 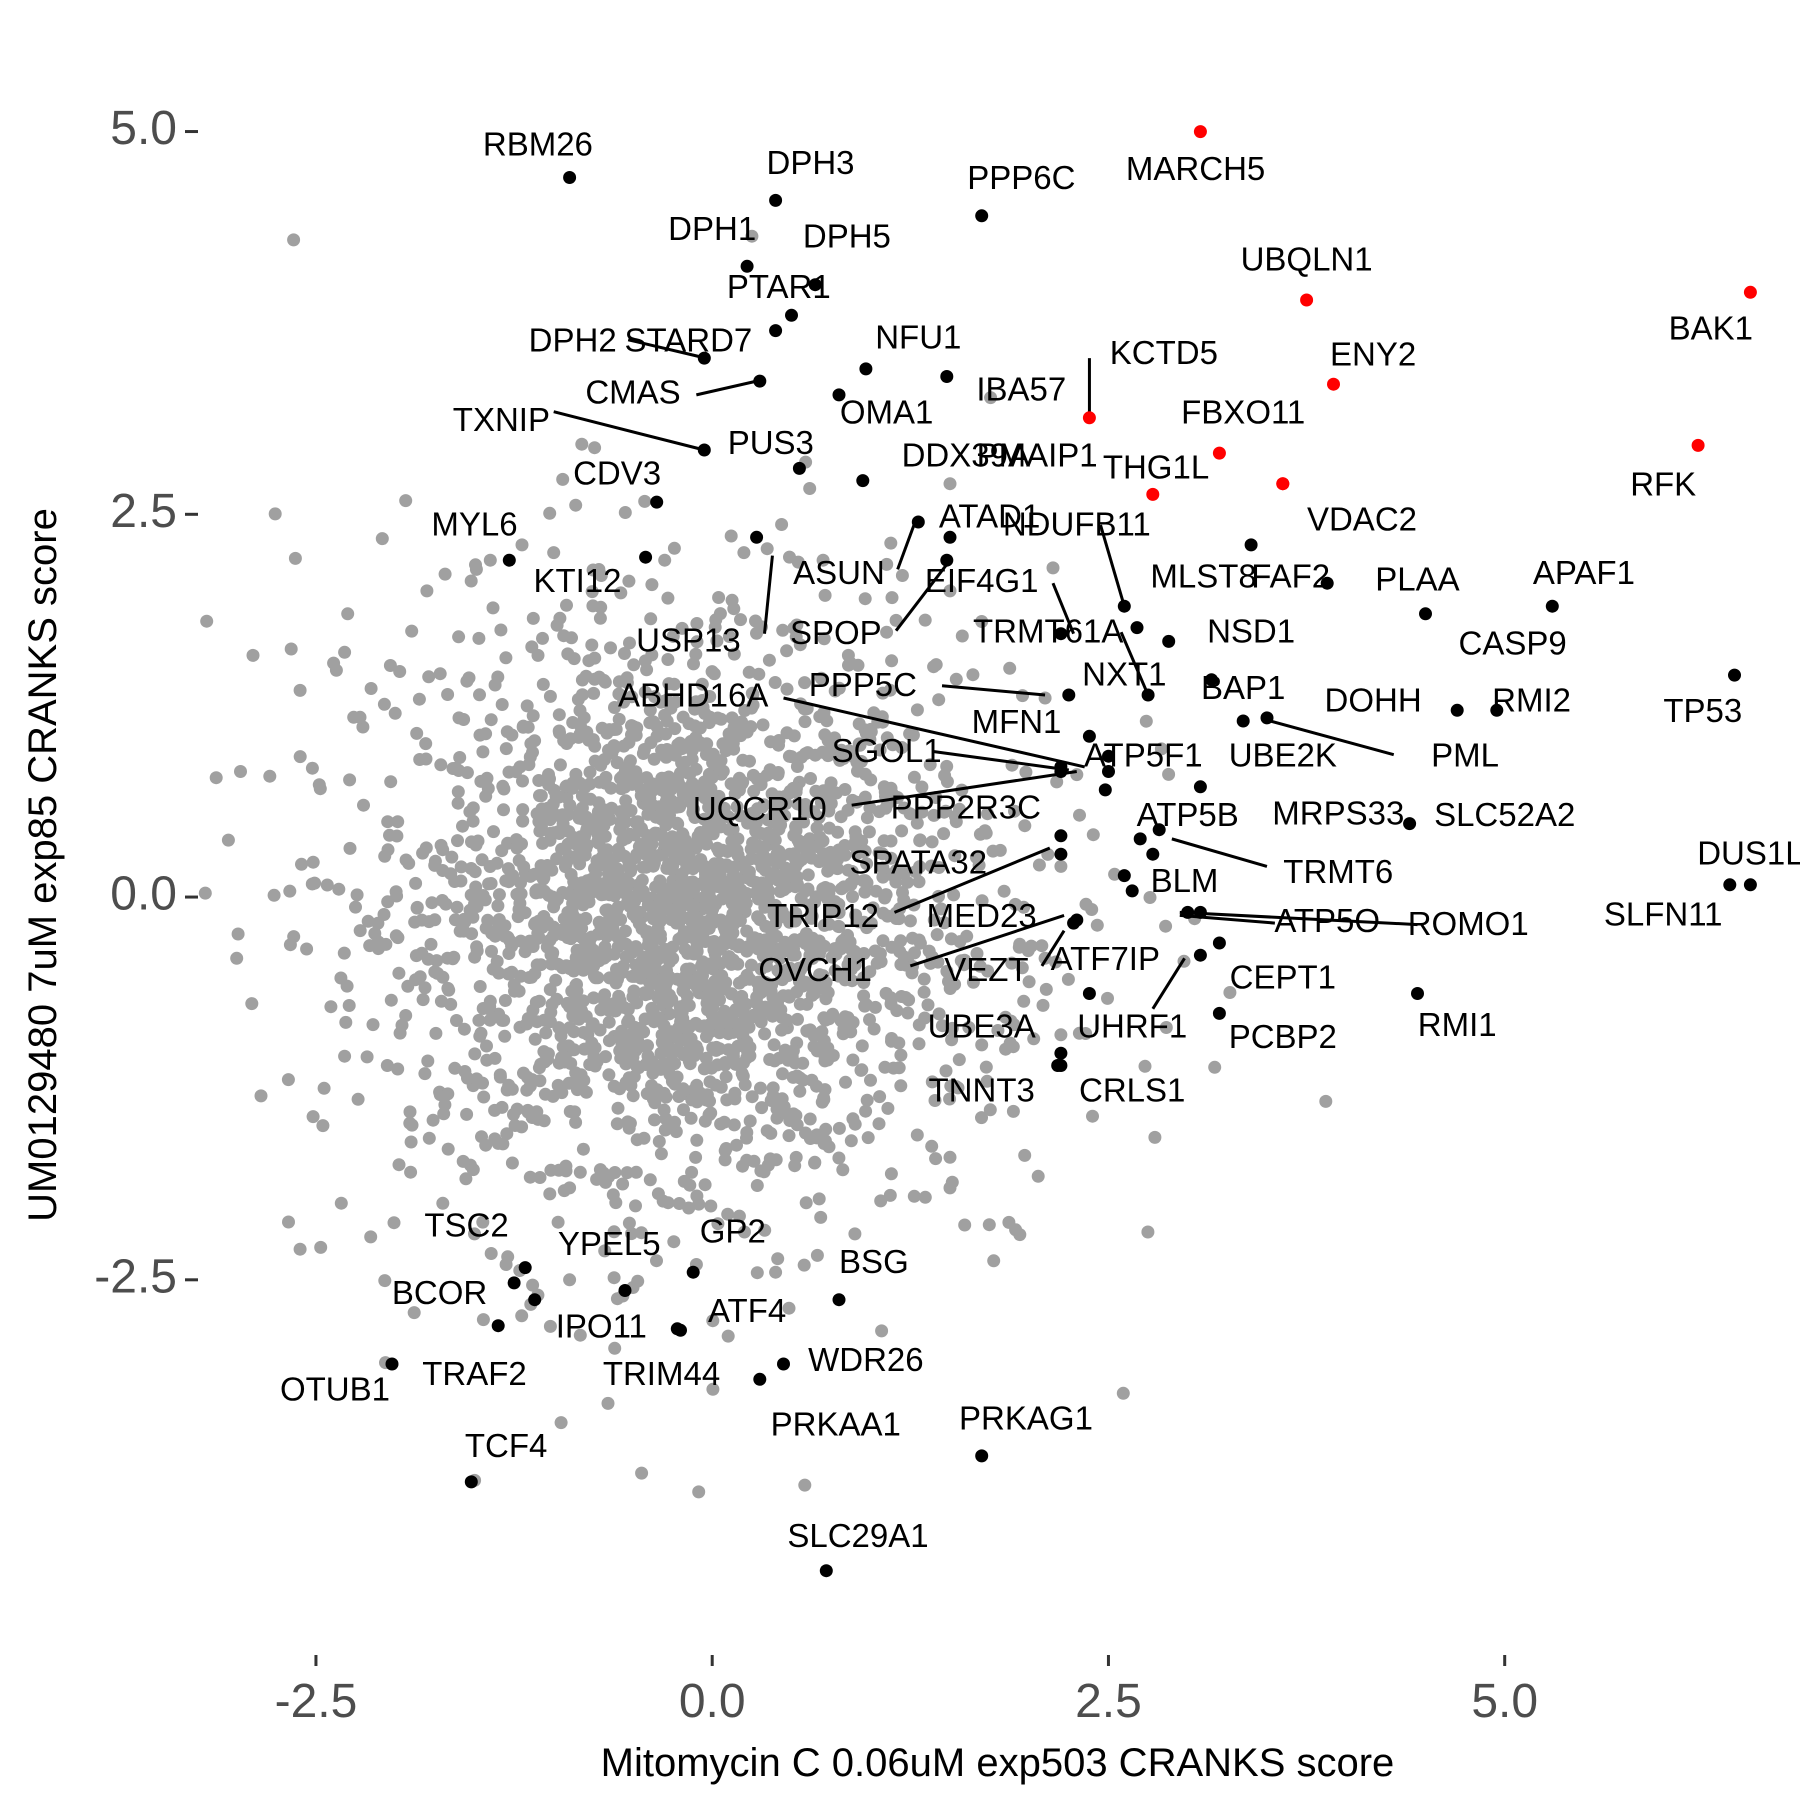 What do you see at coordinates (1251, 630) in the screenshot?
I see `gene-label: NSD1` at bounding box center [1251, 630].